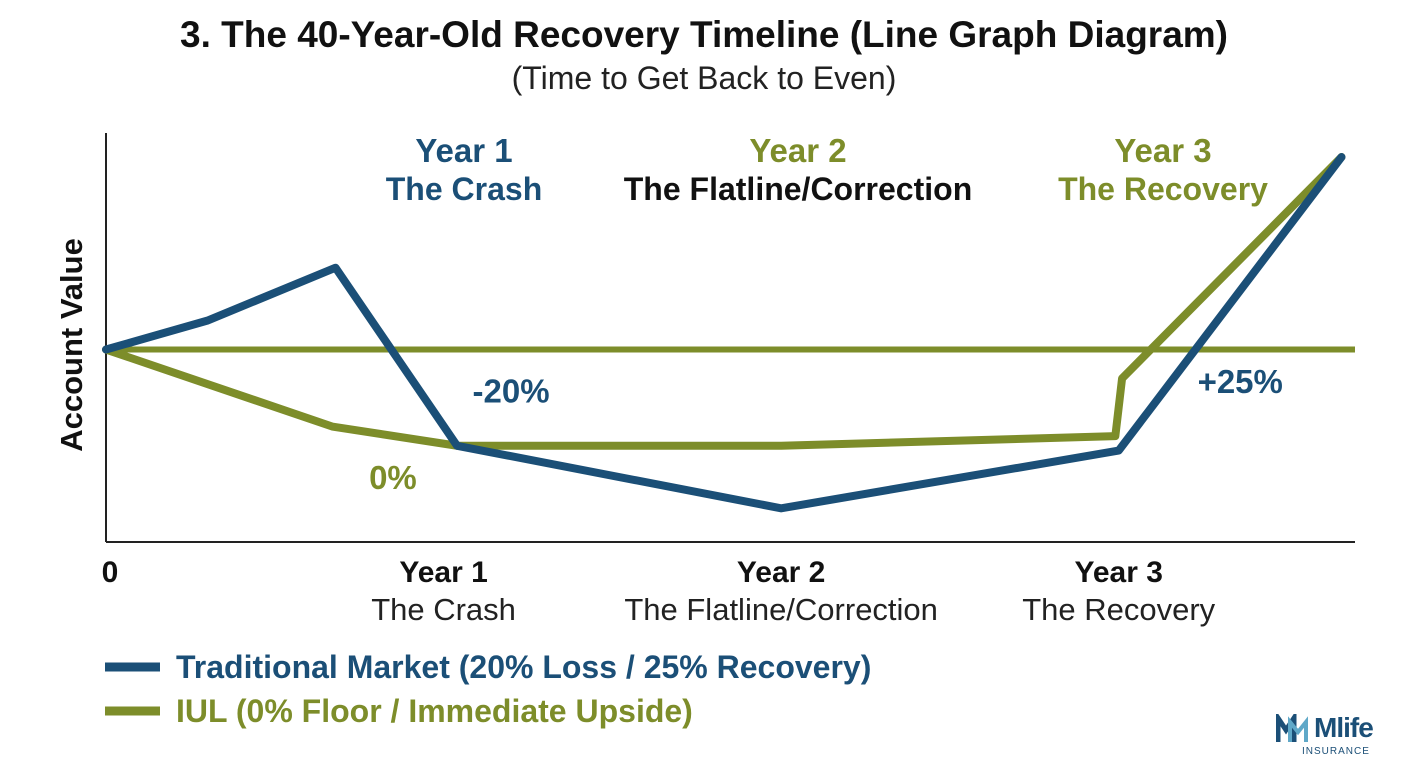 This screenshot has width=1408, height=768. What do you see at coordinates (1118, 572) in the screenshot?
I see `x-tick-label-year-3: Year 3` at bounding box center [1118, 572].